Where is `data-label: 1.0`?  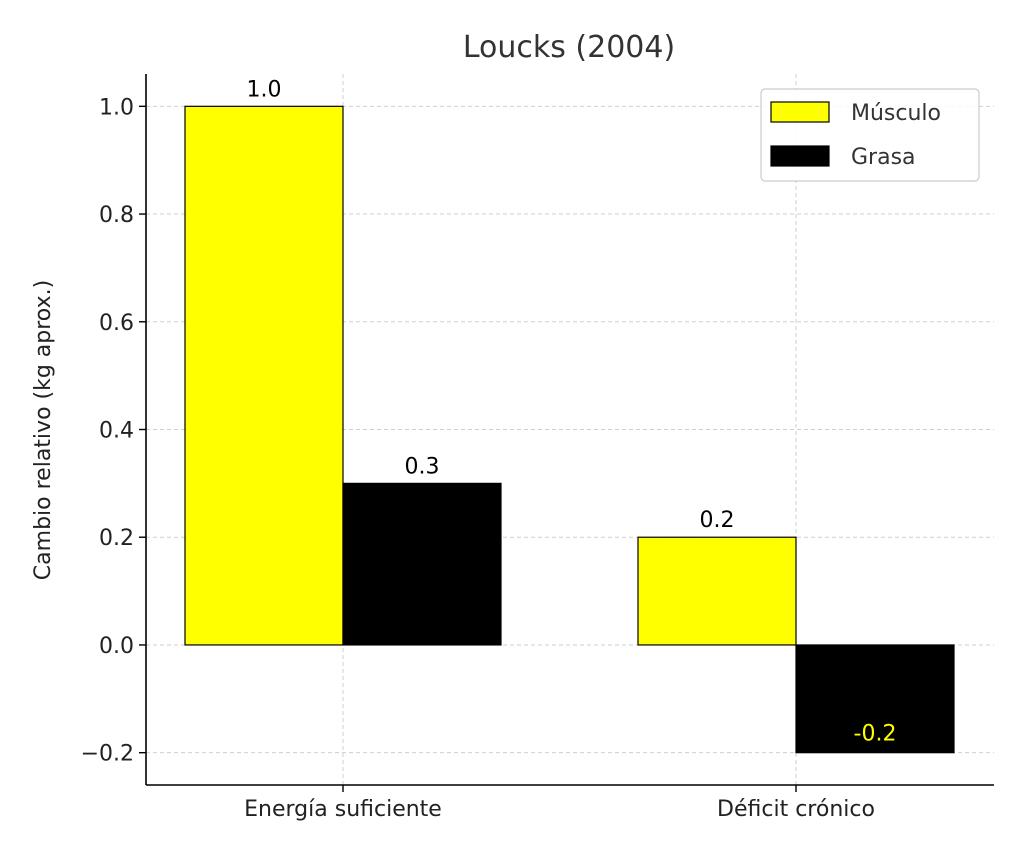 data-label: 1.0 is located at coordinates (264, 89).